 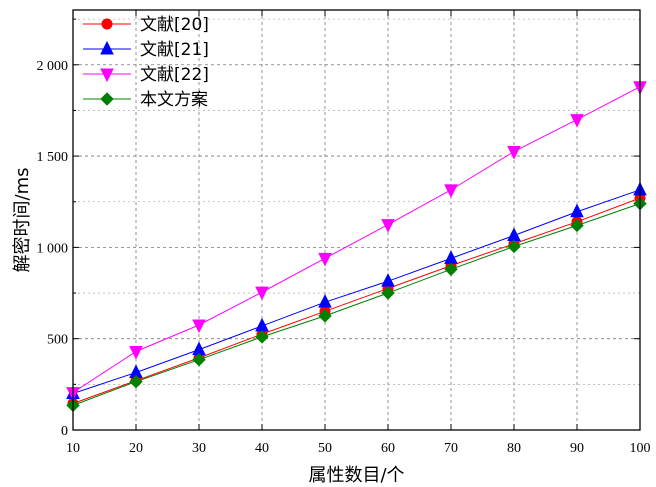 I want to click on x-tick-label: 40, so click(x=262, y=448).